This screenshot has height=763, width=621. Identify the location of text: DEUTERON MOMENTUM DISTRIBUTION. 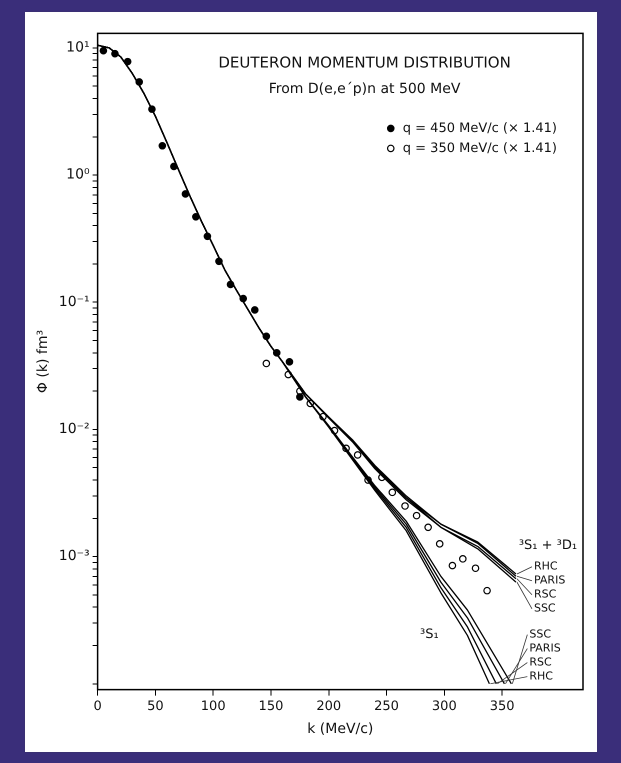
(364, 61).